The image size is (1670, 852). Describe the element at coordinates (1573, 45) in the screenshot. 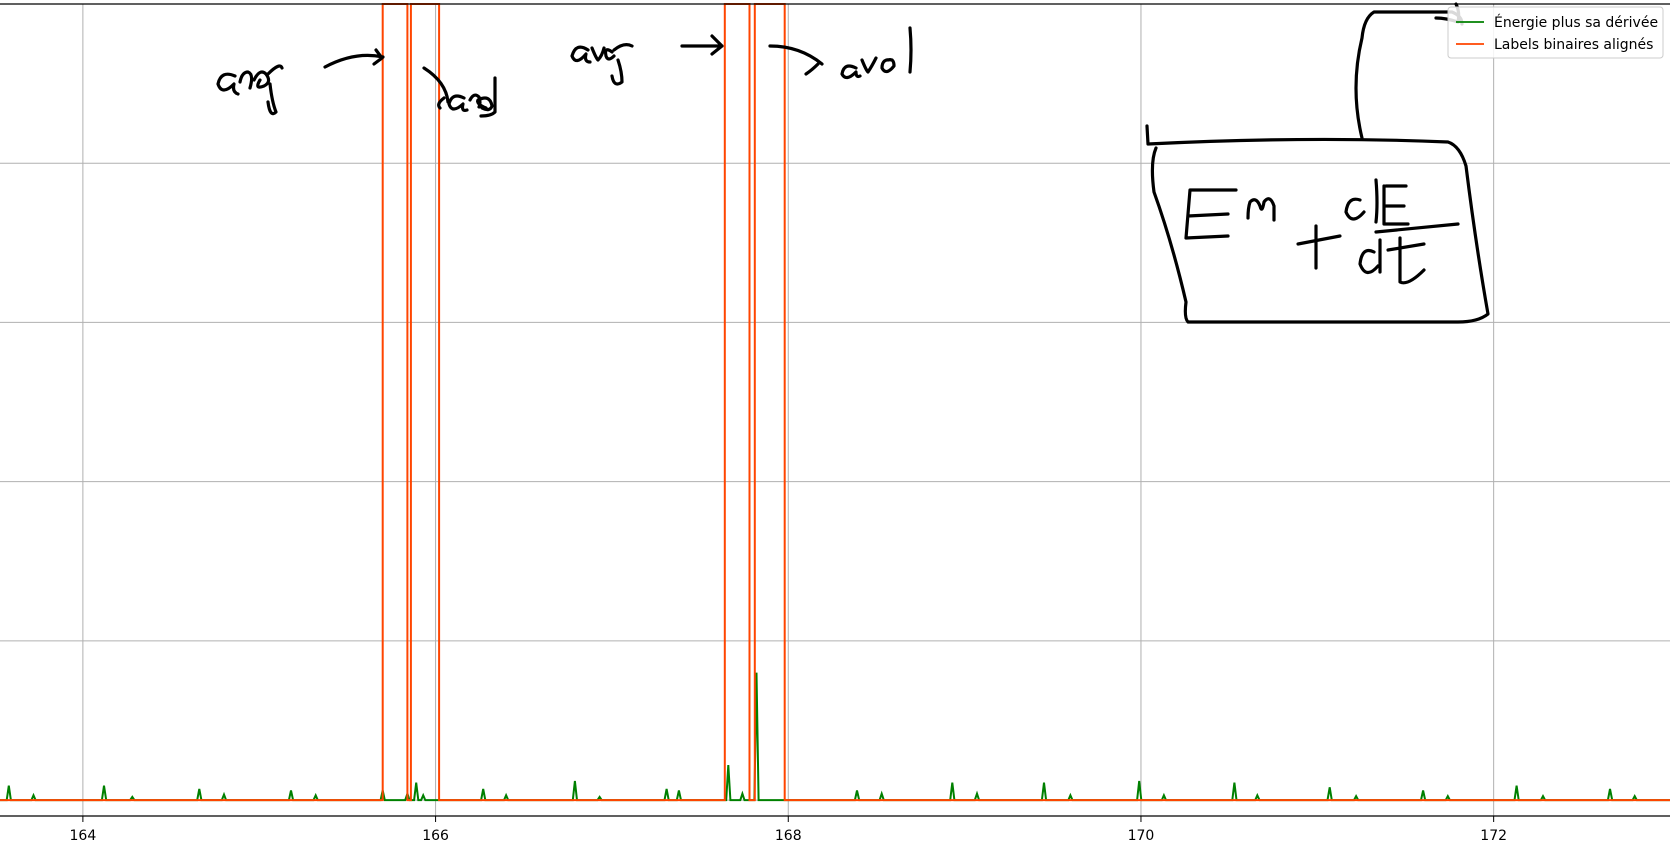

I see `legend-label-labels: Labels binaires alignés` at that location.